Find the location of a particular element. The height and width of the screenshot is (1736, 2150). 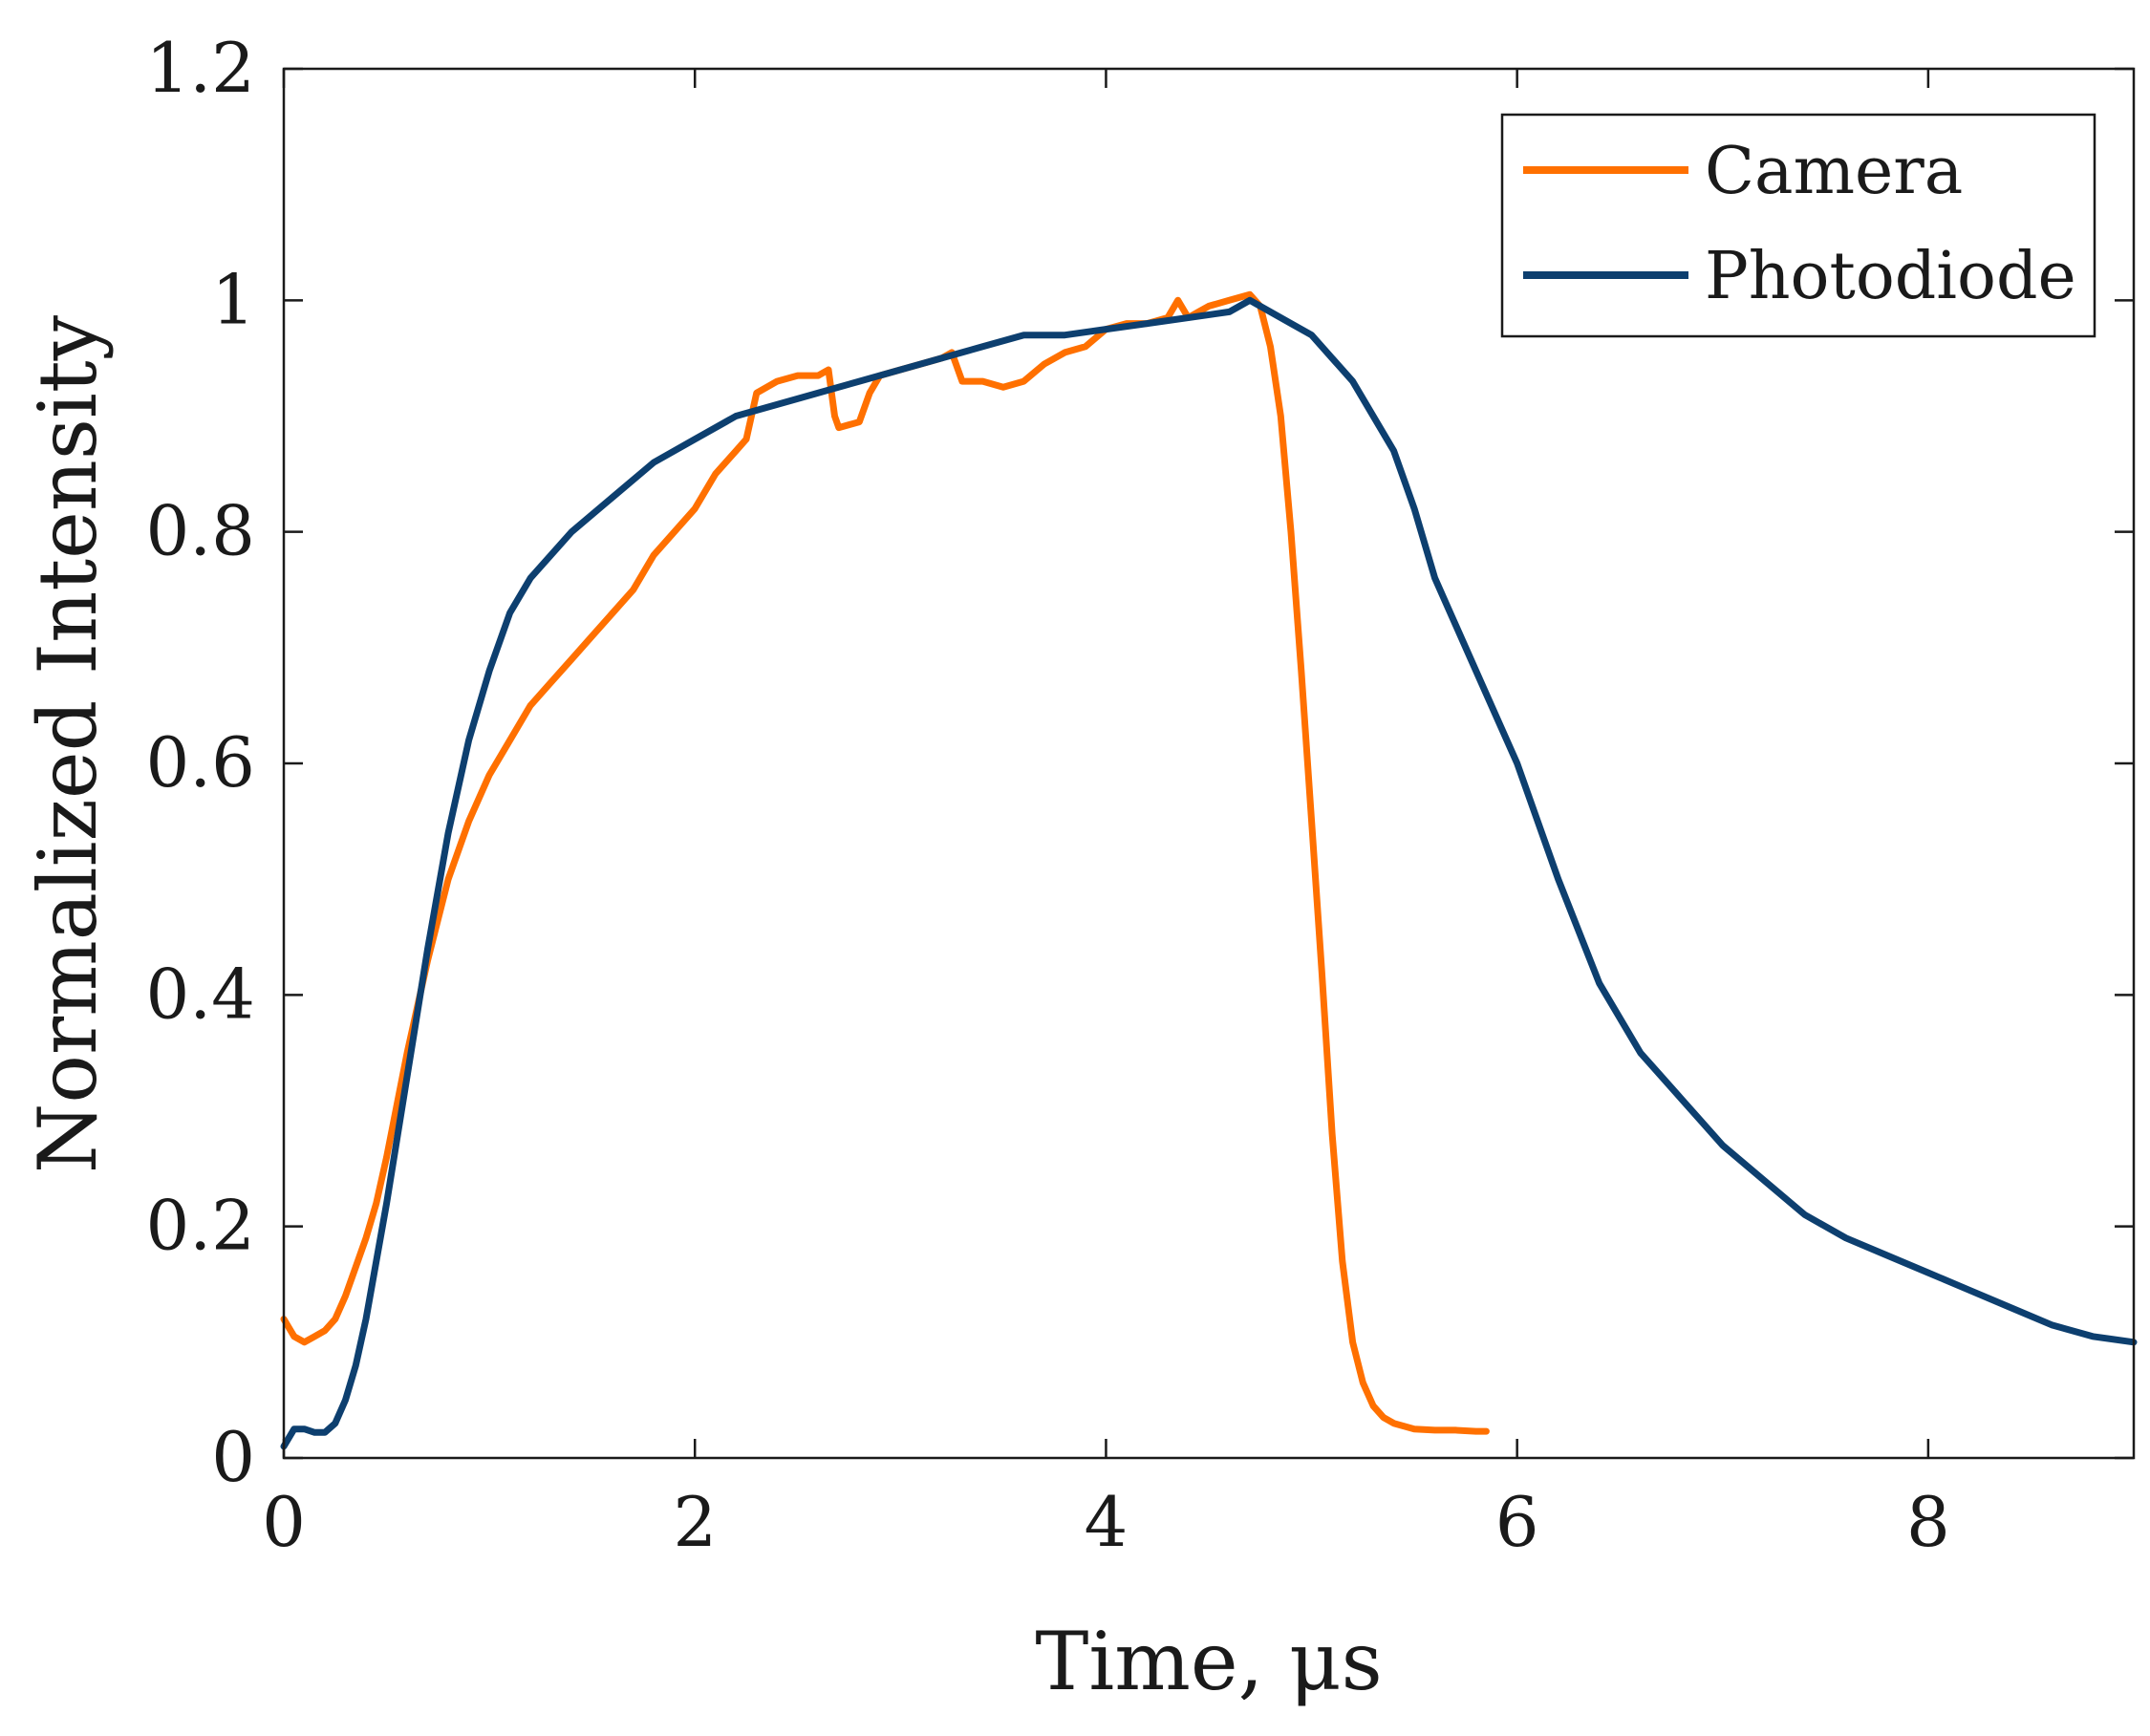

x-tick-label: 8 is located at coordinates (1928, 1522).